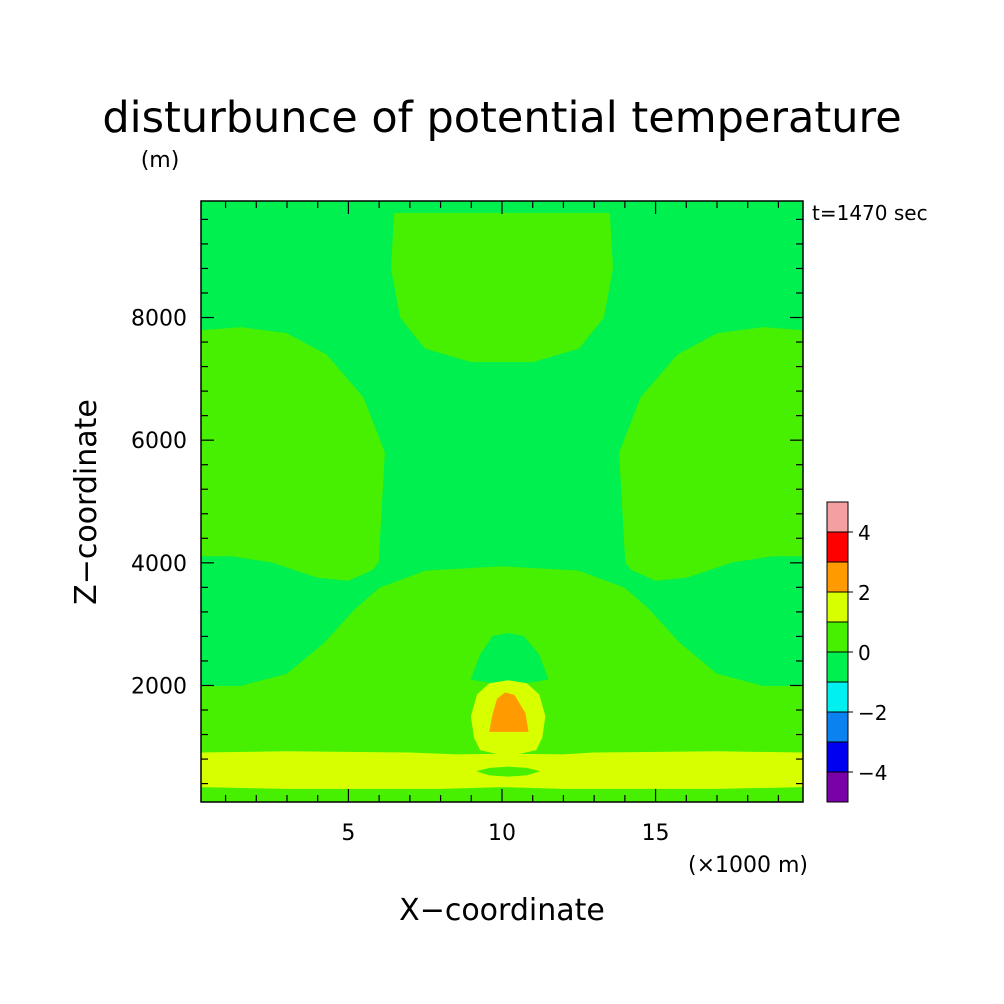  I want to click on colorbar-label: −4, so click(872, 773).